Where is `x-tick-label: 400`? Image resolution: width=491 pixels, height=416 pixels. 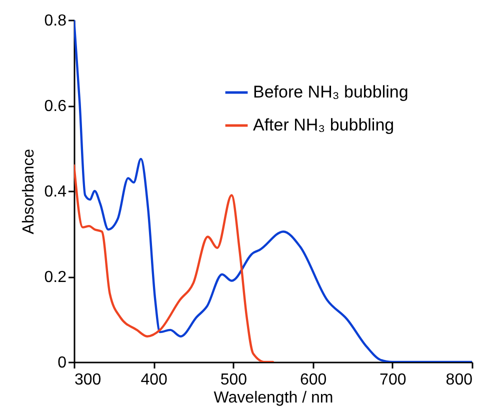
x-tick-label: 400 is located at coordinates (154, 380).